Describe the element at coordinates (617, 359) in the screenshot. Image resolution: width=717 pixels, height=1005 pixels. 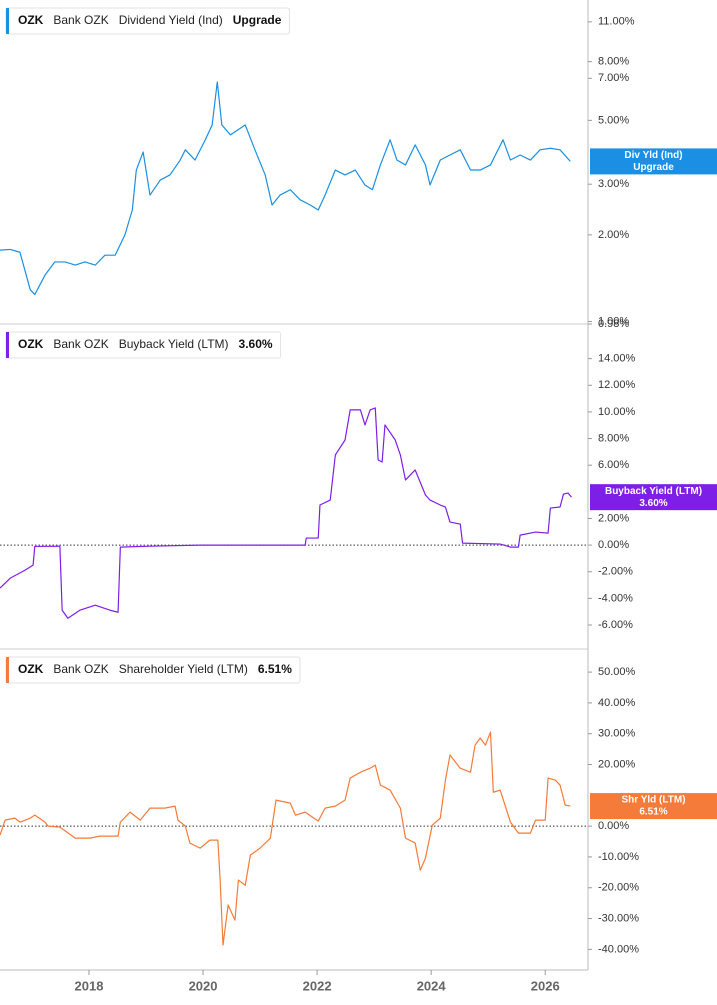
I see `y-tick-label: 14.00%` at that location.